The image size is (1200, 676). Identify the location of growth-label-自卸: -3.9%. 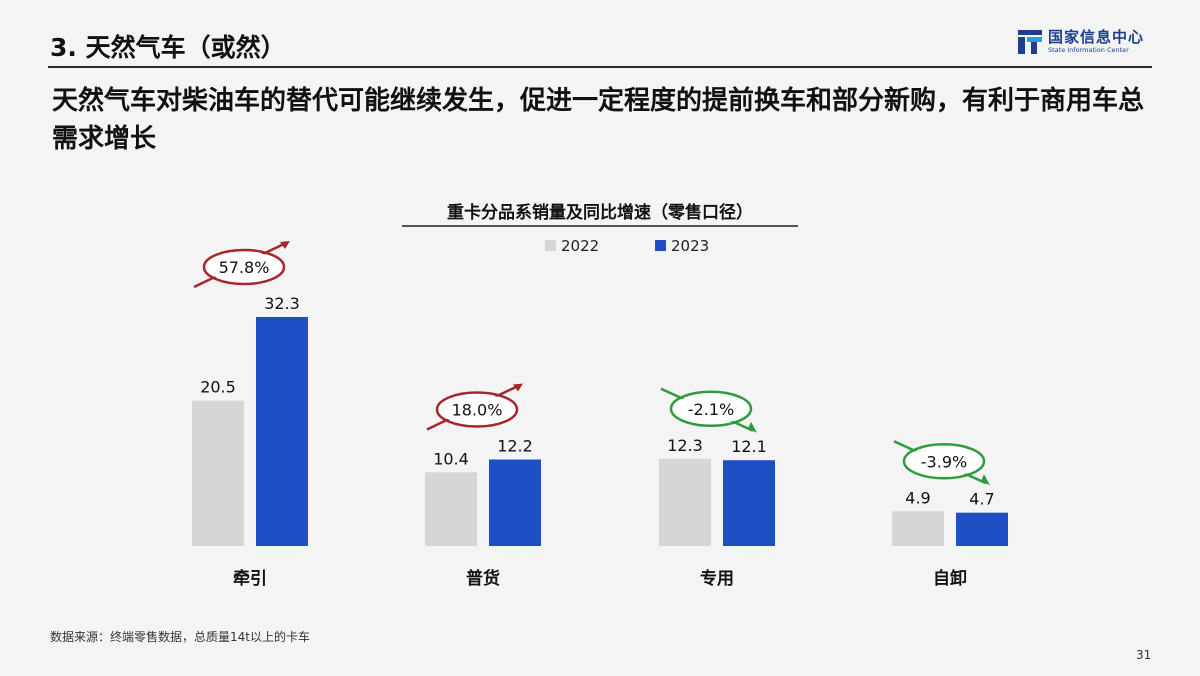
(944, 461).